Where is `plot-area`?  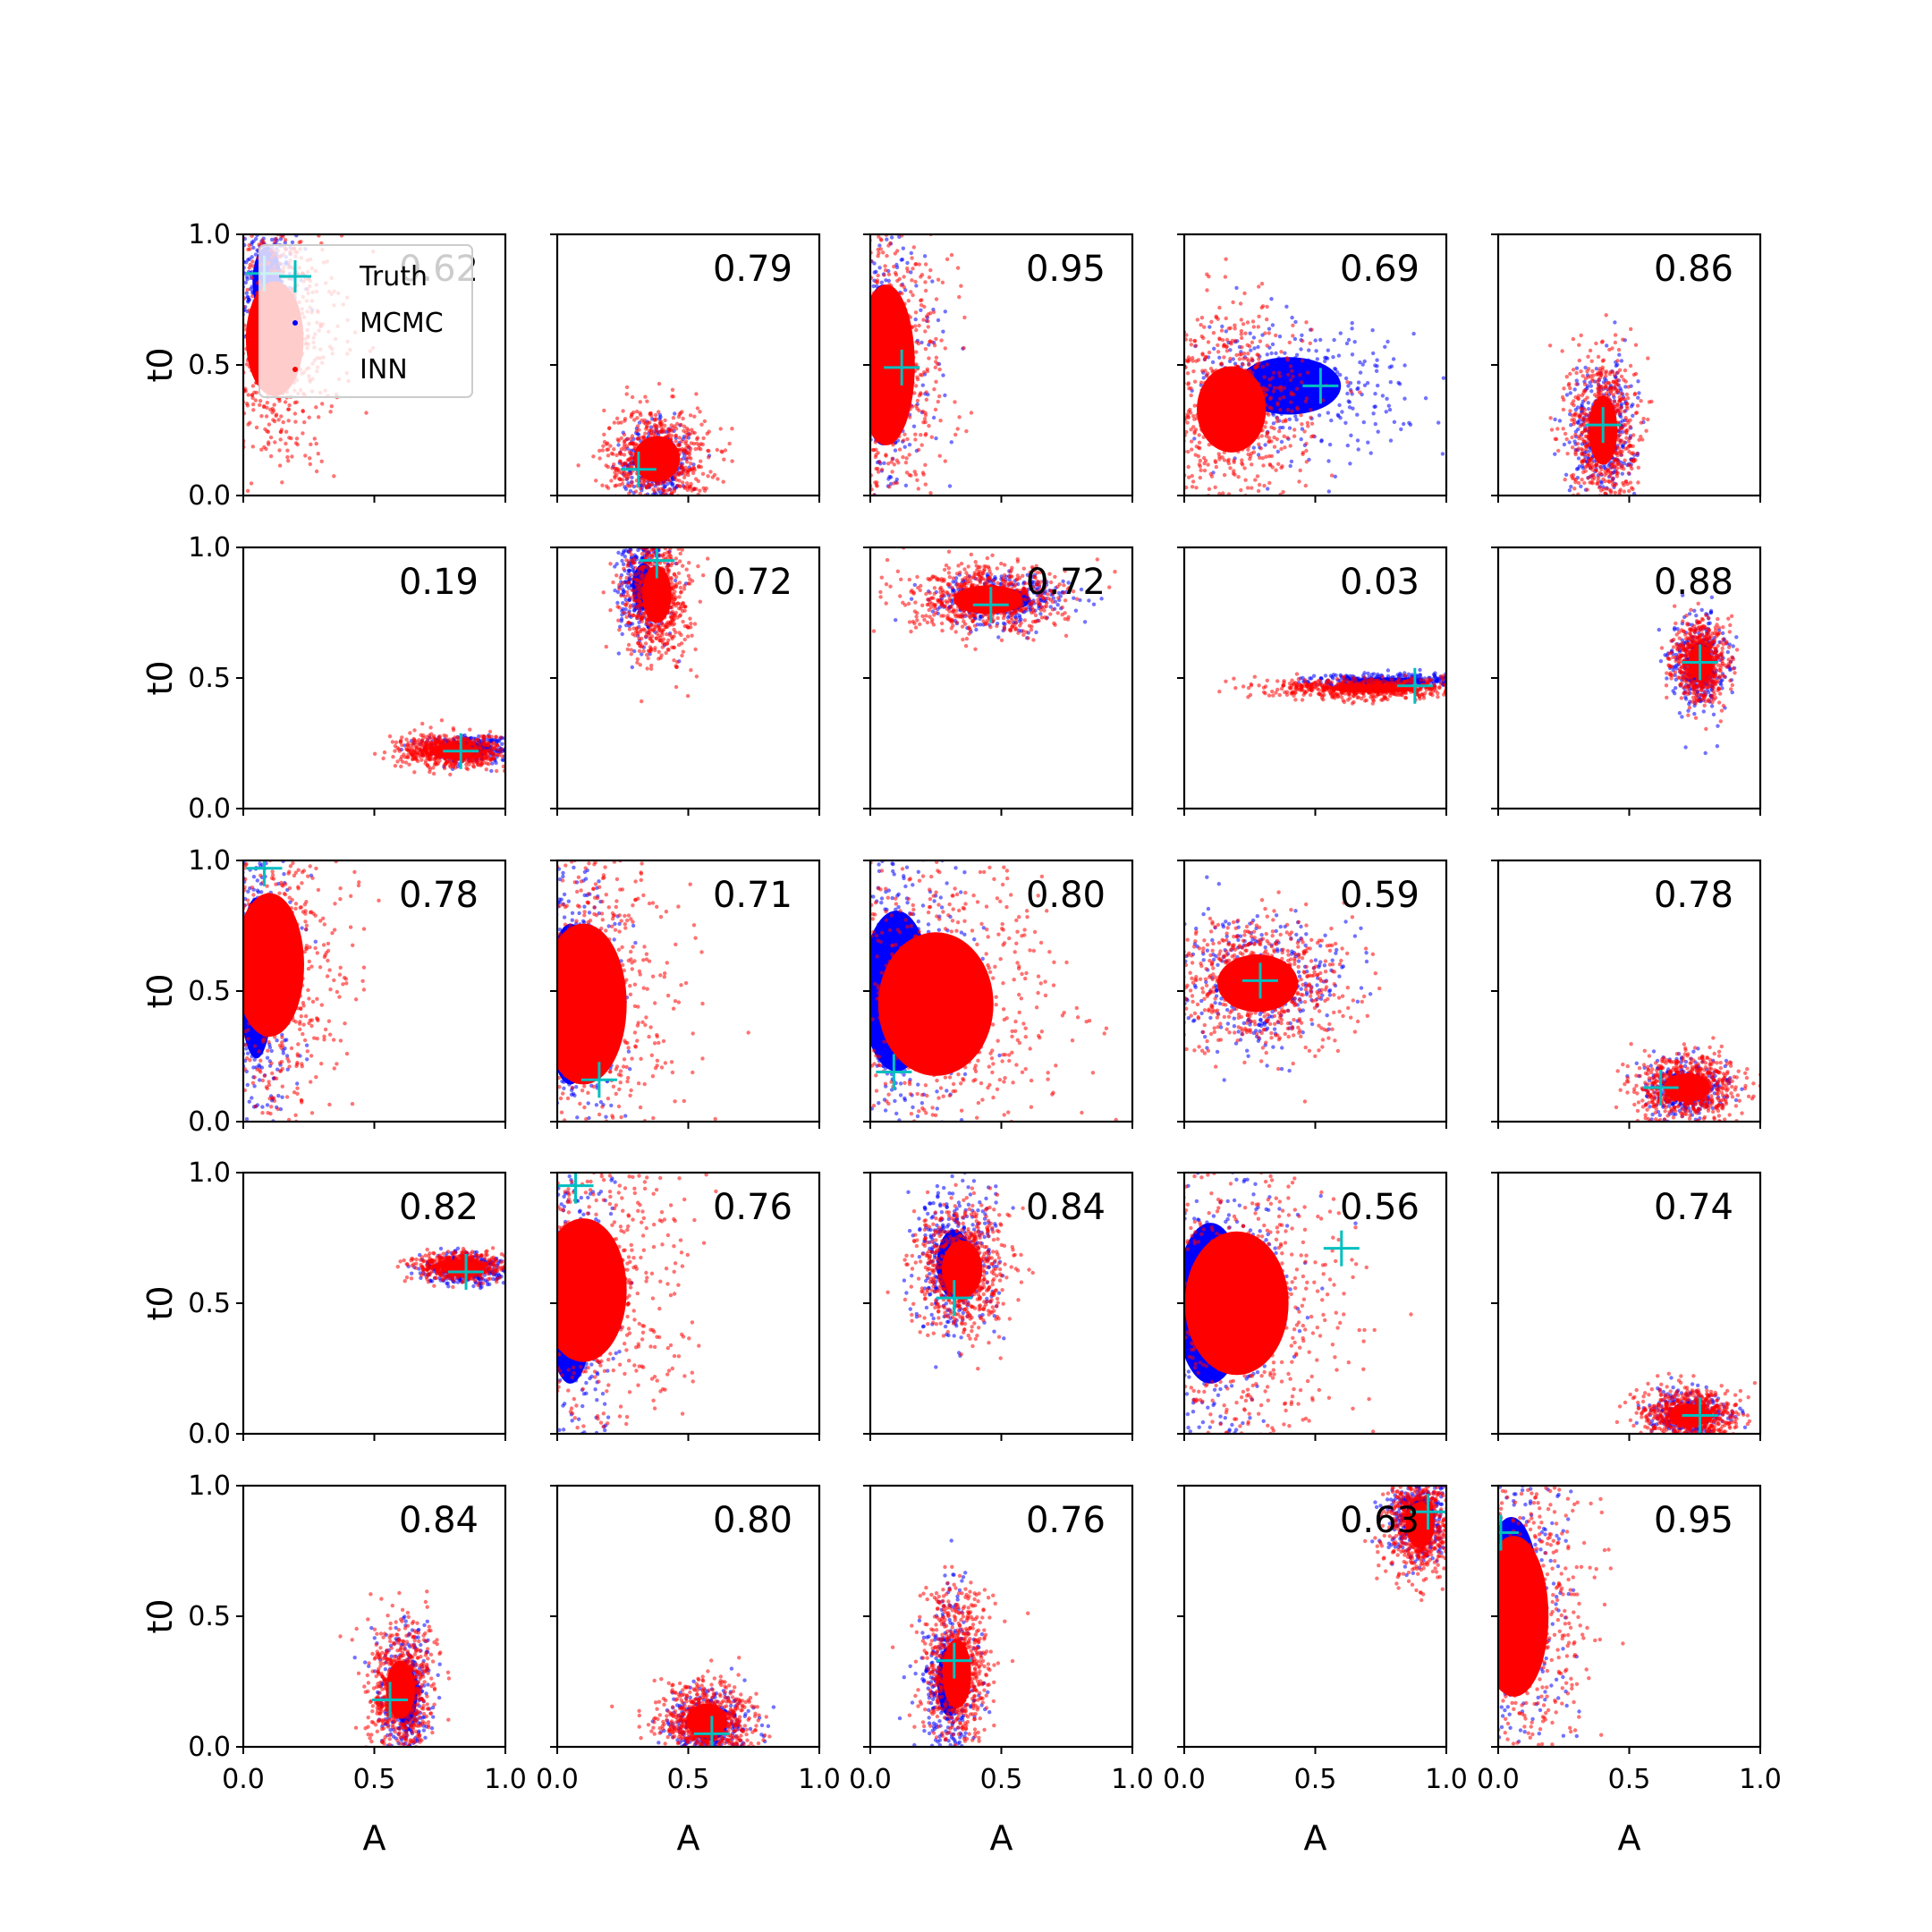
plot-area is located at coordinates (1600, 404).